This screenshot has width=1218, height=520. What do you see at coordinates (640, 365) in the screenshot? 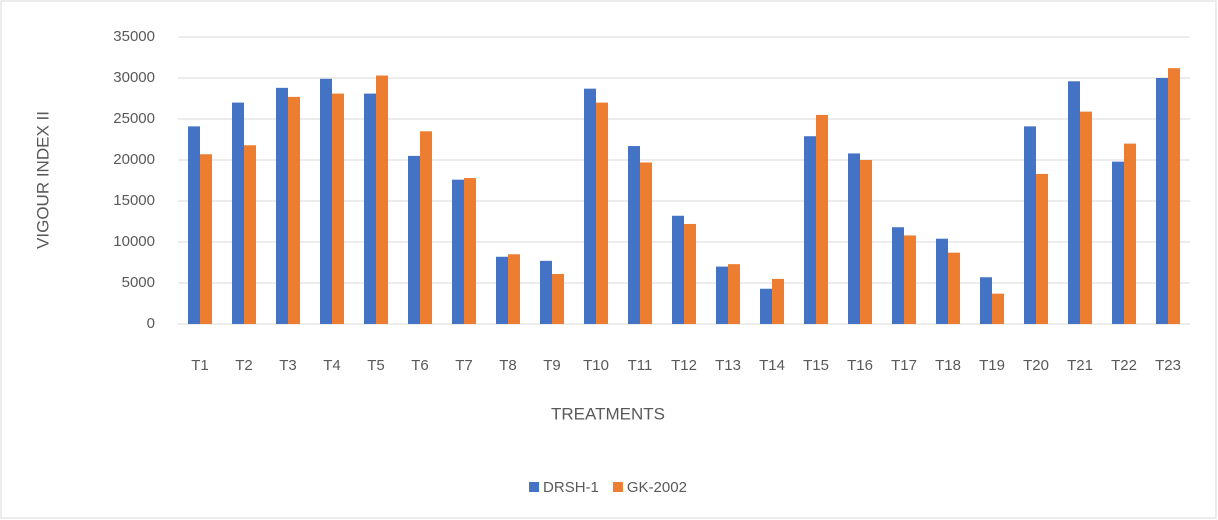
I see `x-tick-label: T11` at bounding box center [640, 365].